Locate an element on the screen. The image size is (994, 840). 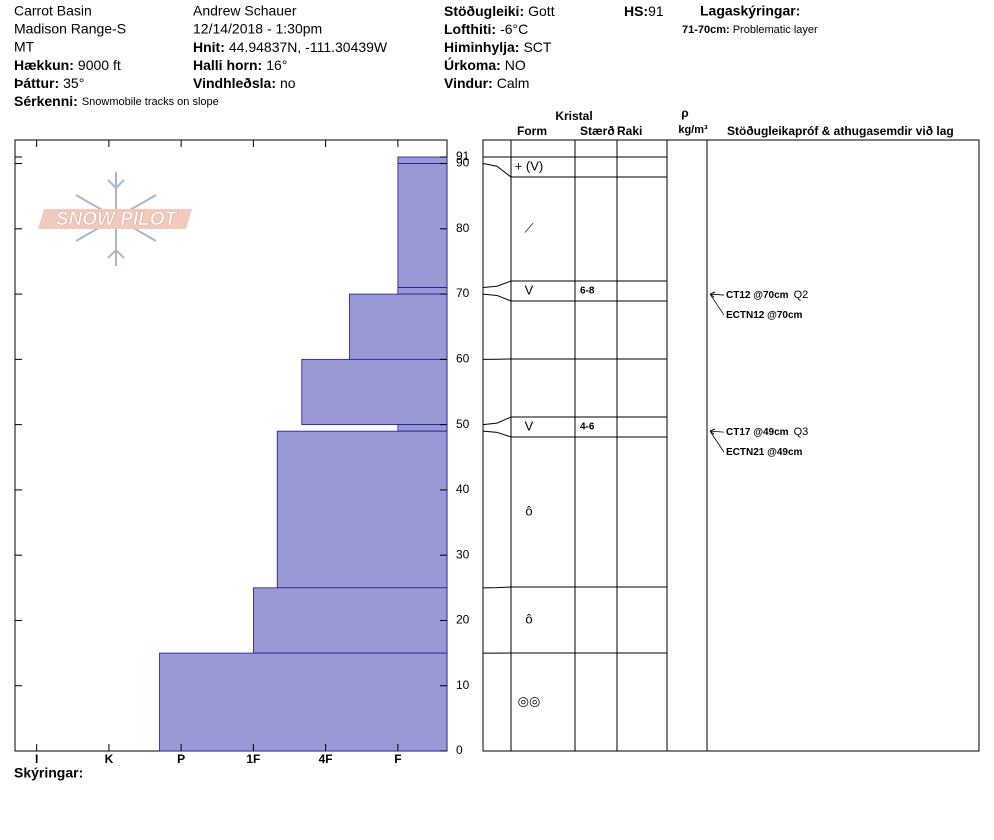
grain-size: 4-6 is located at coordinates (587, 427).